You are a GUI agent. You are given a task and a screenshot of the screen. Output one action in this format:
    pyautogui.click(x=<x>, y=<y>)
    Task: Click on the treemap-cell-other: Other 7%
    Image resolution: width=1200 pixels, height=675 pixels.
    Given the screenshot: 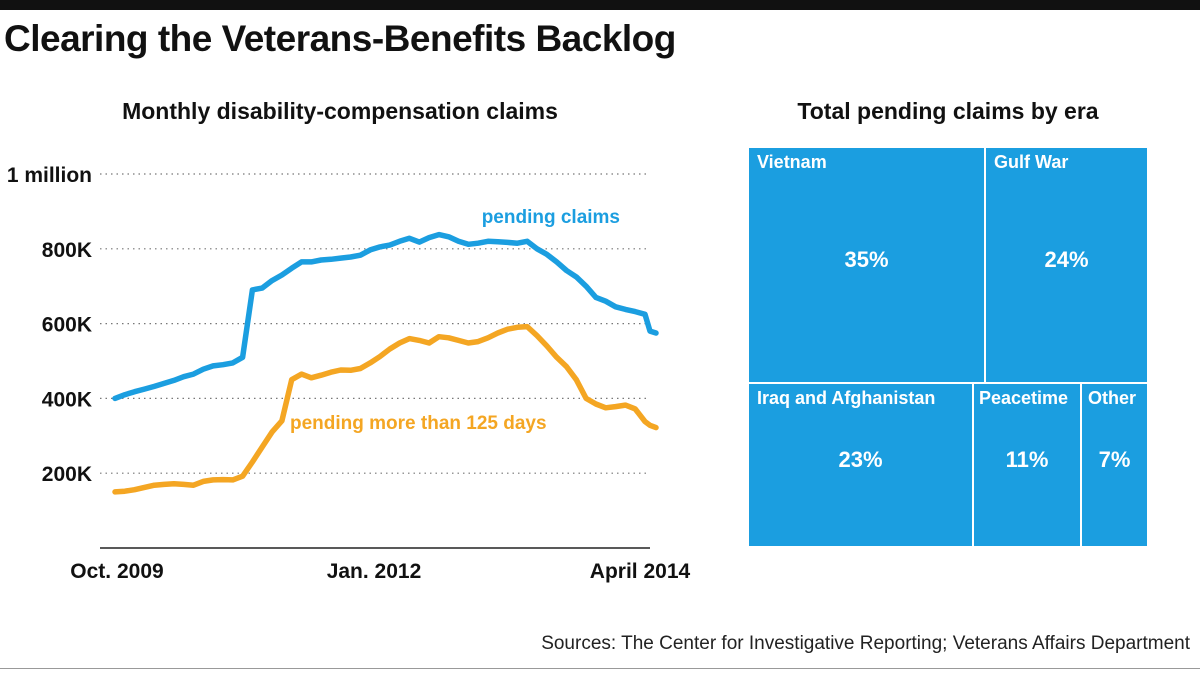 What is the action you would take?
    pyautogui.click(x=1114, y=465)
    